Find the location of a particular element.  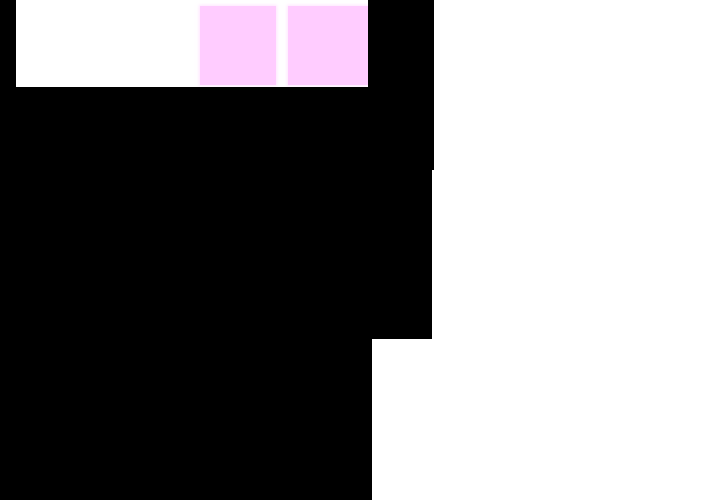

mask-left-edge-bar is located at coordinates (8, 44).